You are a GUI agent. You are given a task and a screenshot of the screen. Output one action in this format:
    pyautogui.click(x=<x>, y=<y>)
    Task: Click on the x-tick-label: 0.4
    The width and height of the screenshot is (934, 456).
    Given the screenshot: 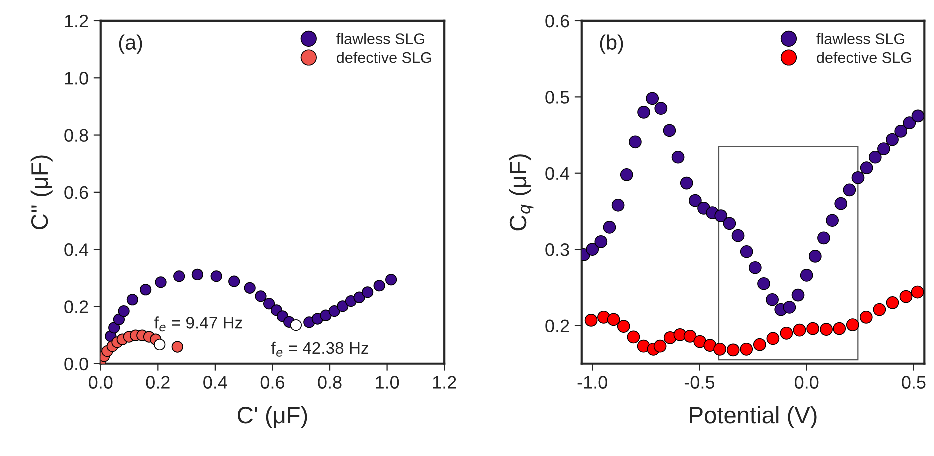 What is the action you would take?
    pyautogui.click(x=216, y=382)
    